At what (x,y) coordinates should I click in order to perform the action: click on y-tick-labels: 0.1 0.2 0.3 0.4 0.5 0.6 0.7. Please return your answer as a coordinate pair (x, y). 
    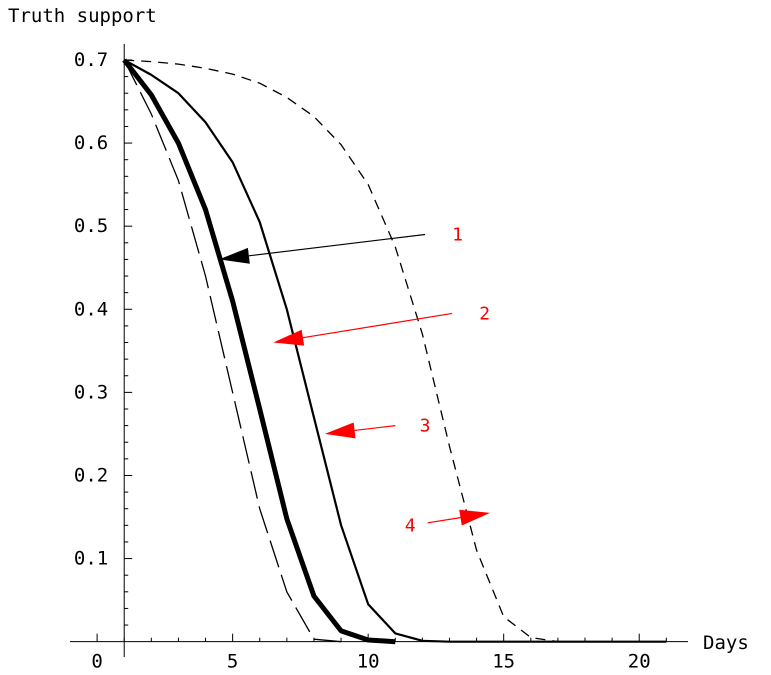
    Looking at the image, I should click on (91, 309).